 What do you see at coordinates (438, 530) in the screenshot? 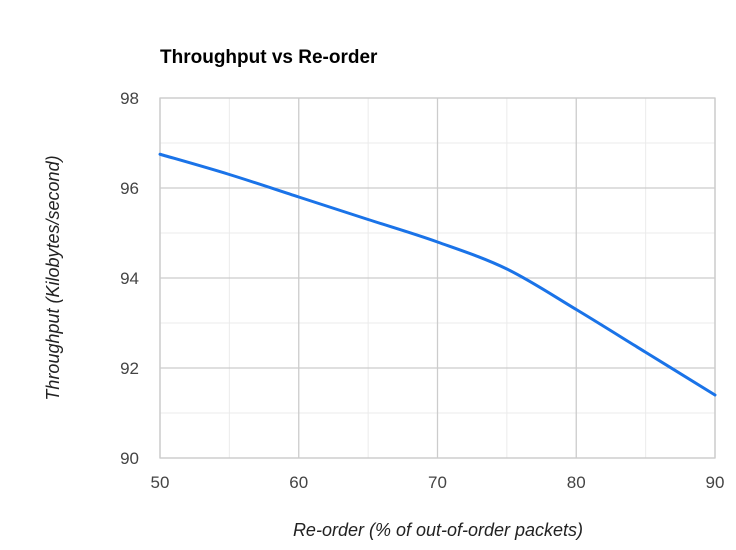
I see `x-axis-title: Re-order (% of out-of-order packets)` at bounding box center [438, 530].